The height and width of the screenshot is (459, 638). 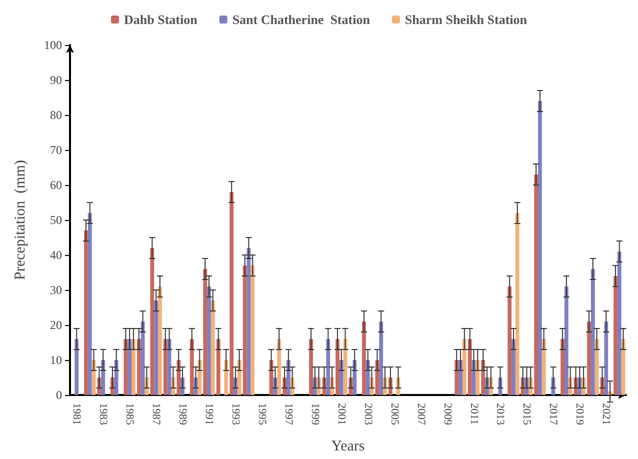 I want to click on y-tick-label: 20, so click(x=56, y=325).